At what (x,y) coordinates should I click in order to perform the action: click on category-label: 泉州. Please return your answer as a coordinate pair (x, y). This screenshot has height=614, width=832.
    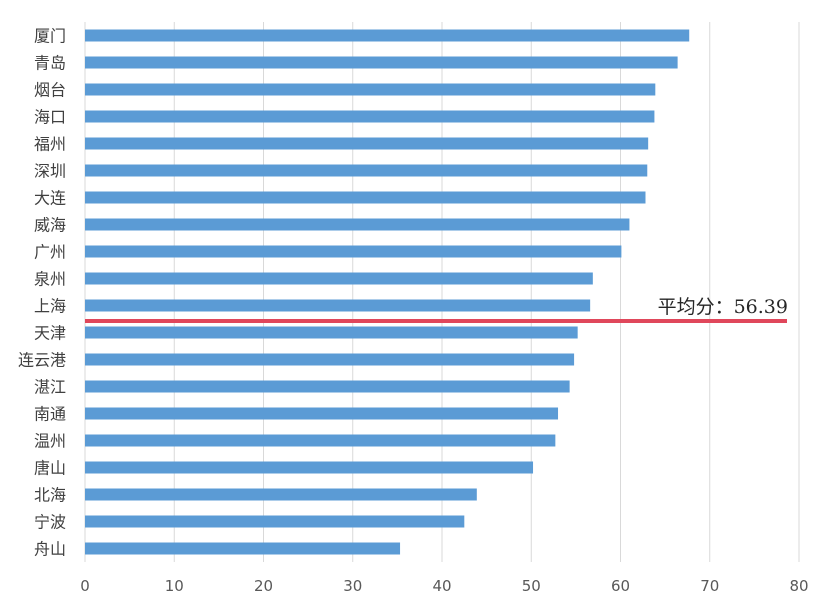
    Looking at the image, I should click on (50, 279).